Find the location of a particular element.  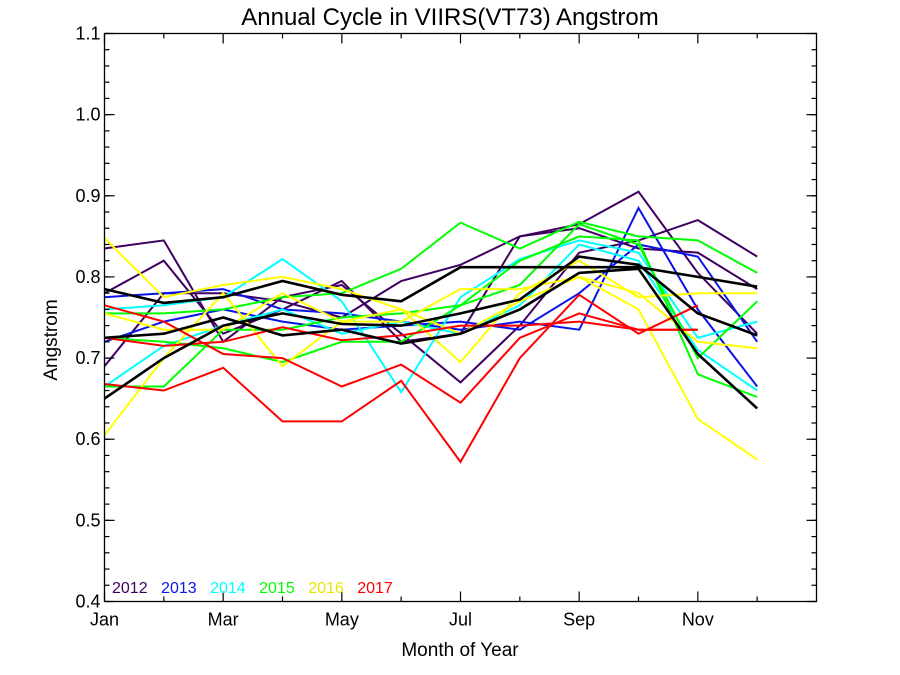

y-tick-label: 0.7 is located at coordinates (87, 358).